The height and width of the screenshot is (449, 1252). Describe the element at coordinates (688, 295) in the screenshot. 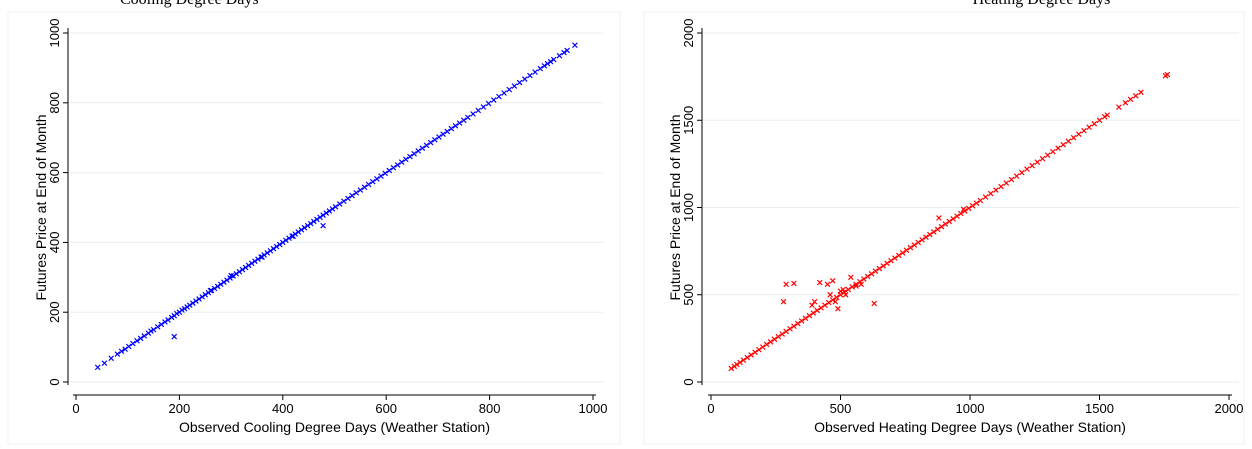

I see `y-tick-label: 500` at that location.